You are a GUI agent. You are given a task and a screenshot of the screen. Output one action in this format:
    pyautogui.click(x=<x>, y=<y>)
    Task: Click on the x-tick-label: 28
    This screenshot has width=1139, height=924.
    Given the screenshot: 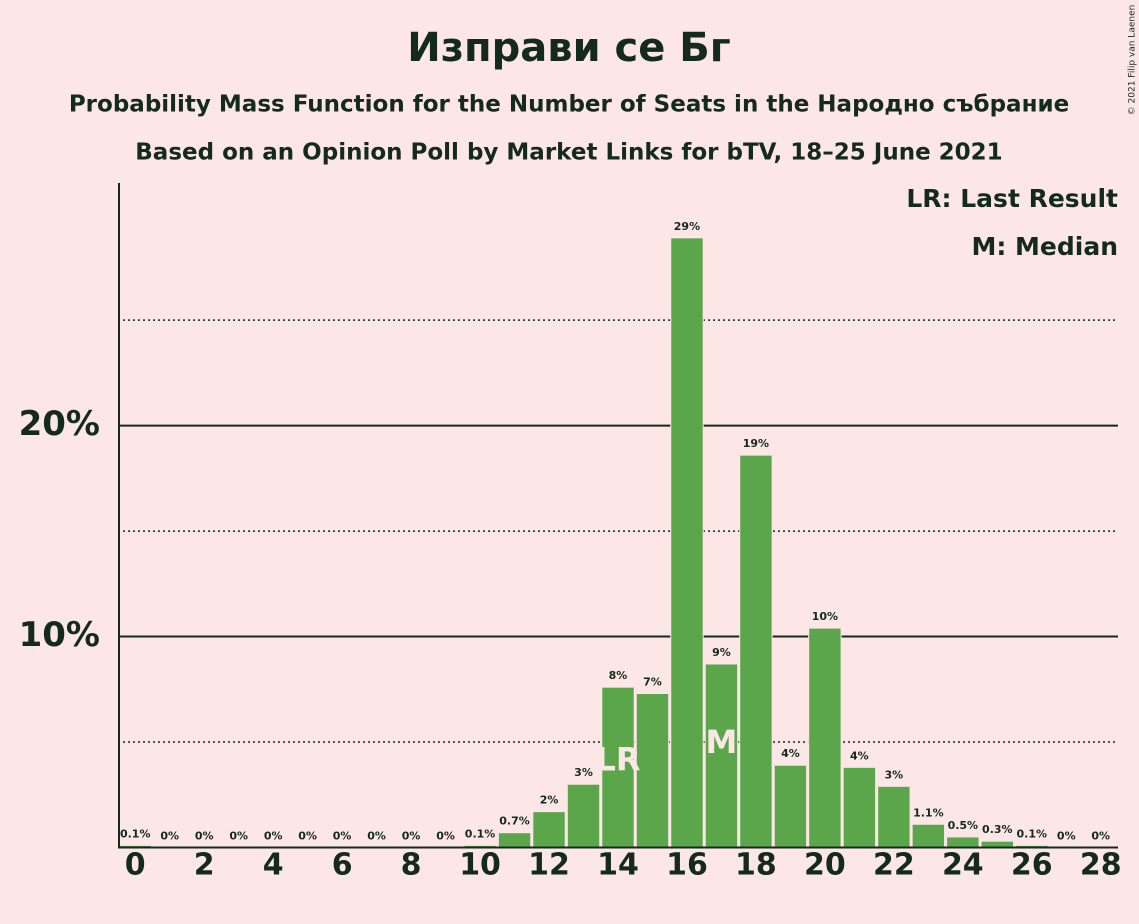 What is the action you would take?
    pyautogui.click(x=1101, y=865)
    